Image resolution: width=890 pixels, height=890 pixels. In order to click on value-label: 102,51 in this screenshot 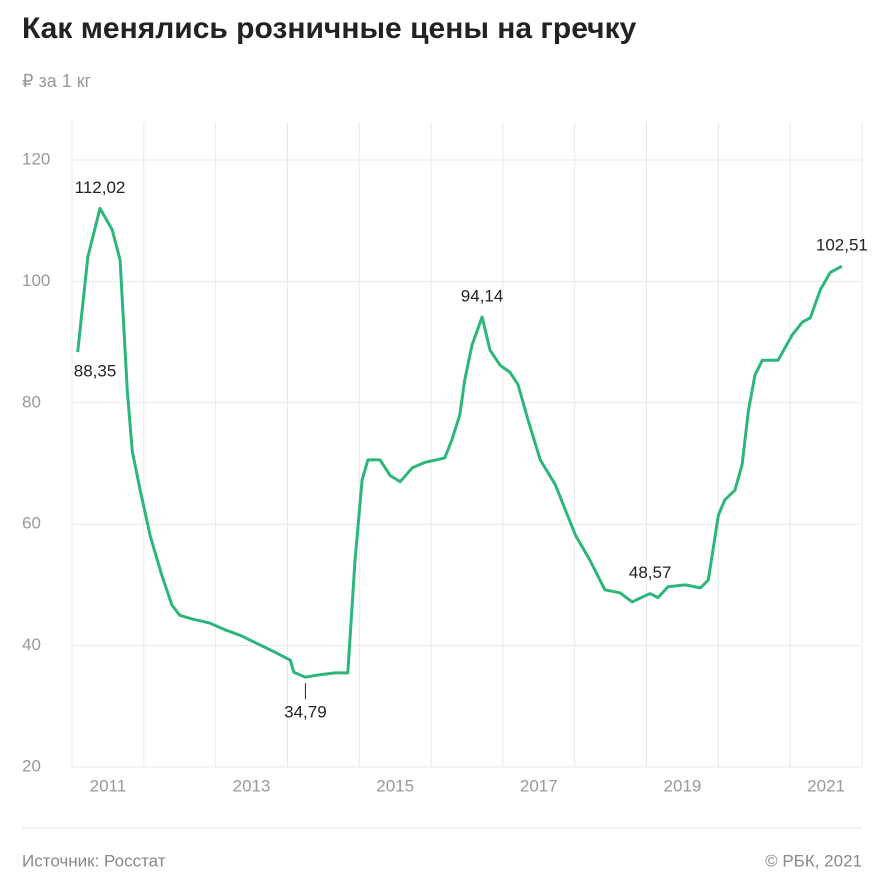, I will do `click(842, 245)`.